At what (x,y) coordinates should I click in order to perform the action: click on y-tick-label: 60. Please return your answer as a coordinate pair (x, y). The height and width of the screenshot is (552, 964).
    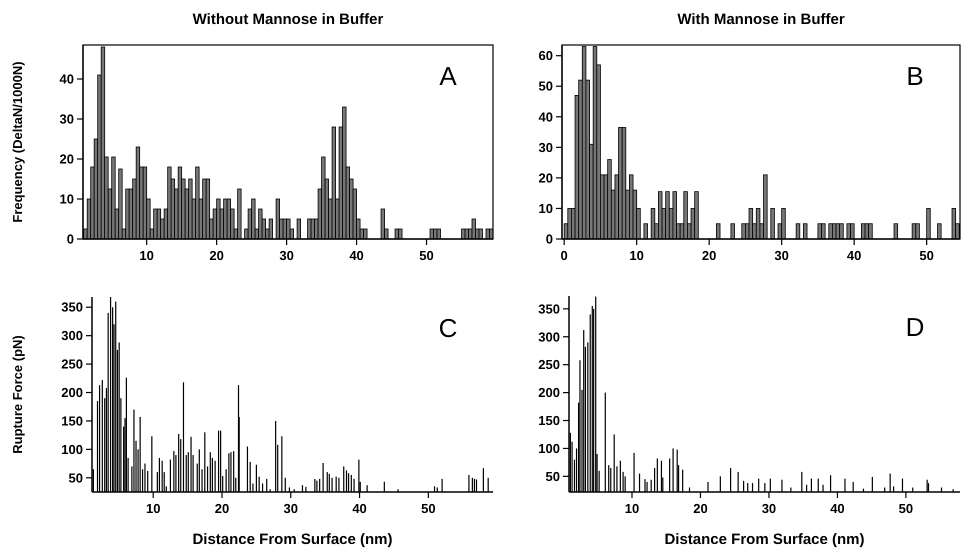
    Looking at the image, I should click on (545, 56).